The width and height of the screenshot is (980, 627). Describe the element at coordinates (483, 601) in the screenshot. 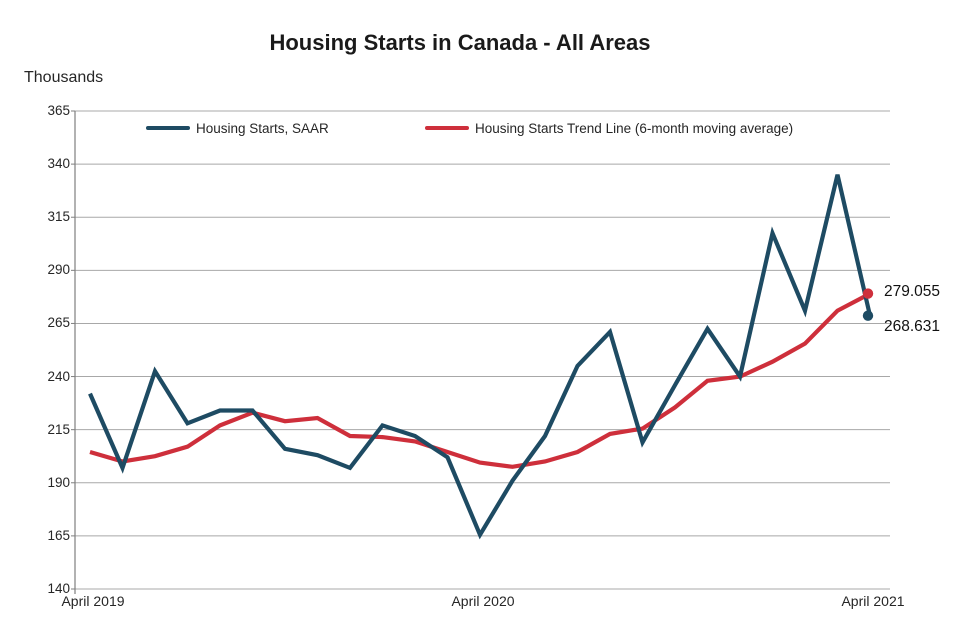

I see `x-tick-label-april-2020: April 2020` at that location.